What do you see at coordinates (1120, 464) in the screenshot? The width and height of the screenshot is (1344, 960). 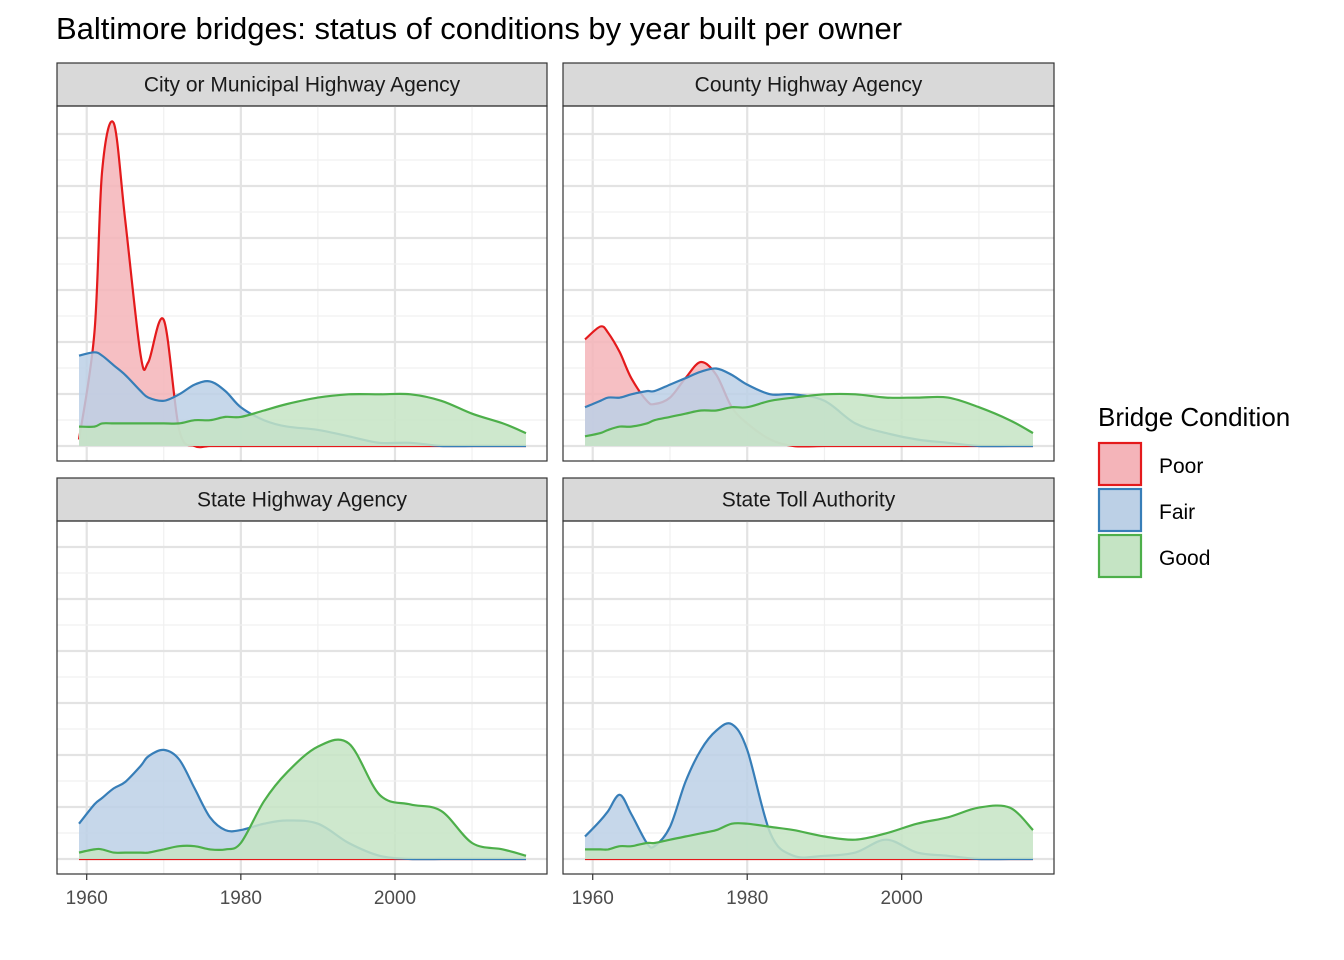 I see `legend-key-poor` at bounding box center [1120, 464].